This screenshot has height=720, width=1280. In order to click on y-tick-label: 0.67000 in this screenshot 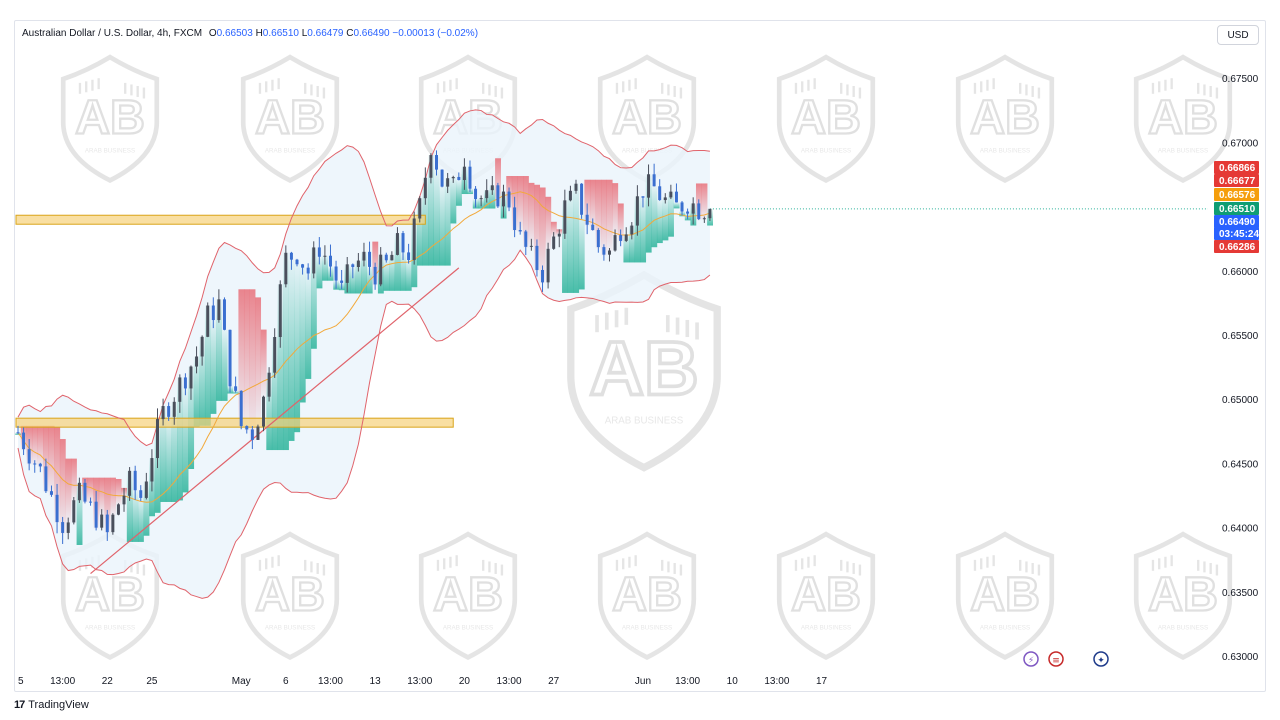, I will do `click(1240, 143)`.